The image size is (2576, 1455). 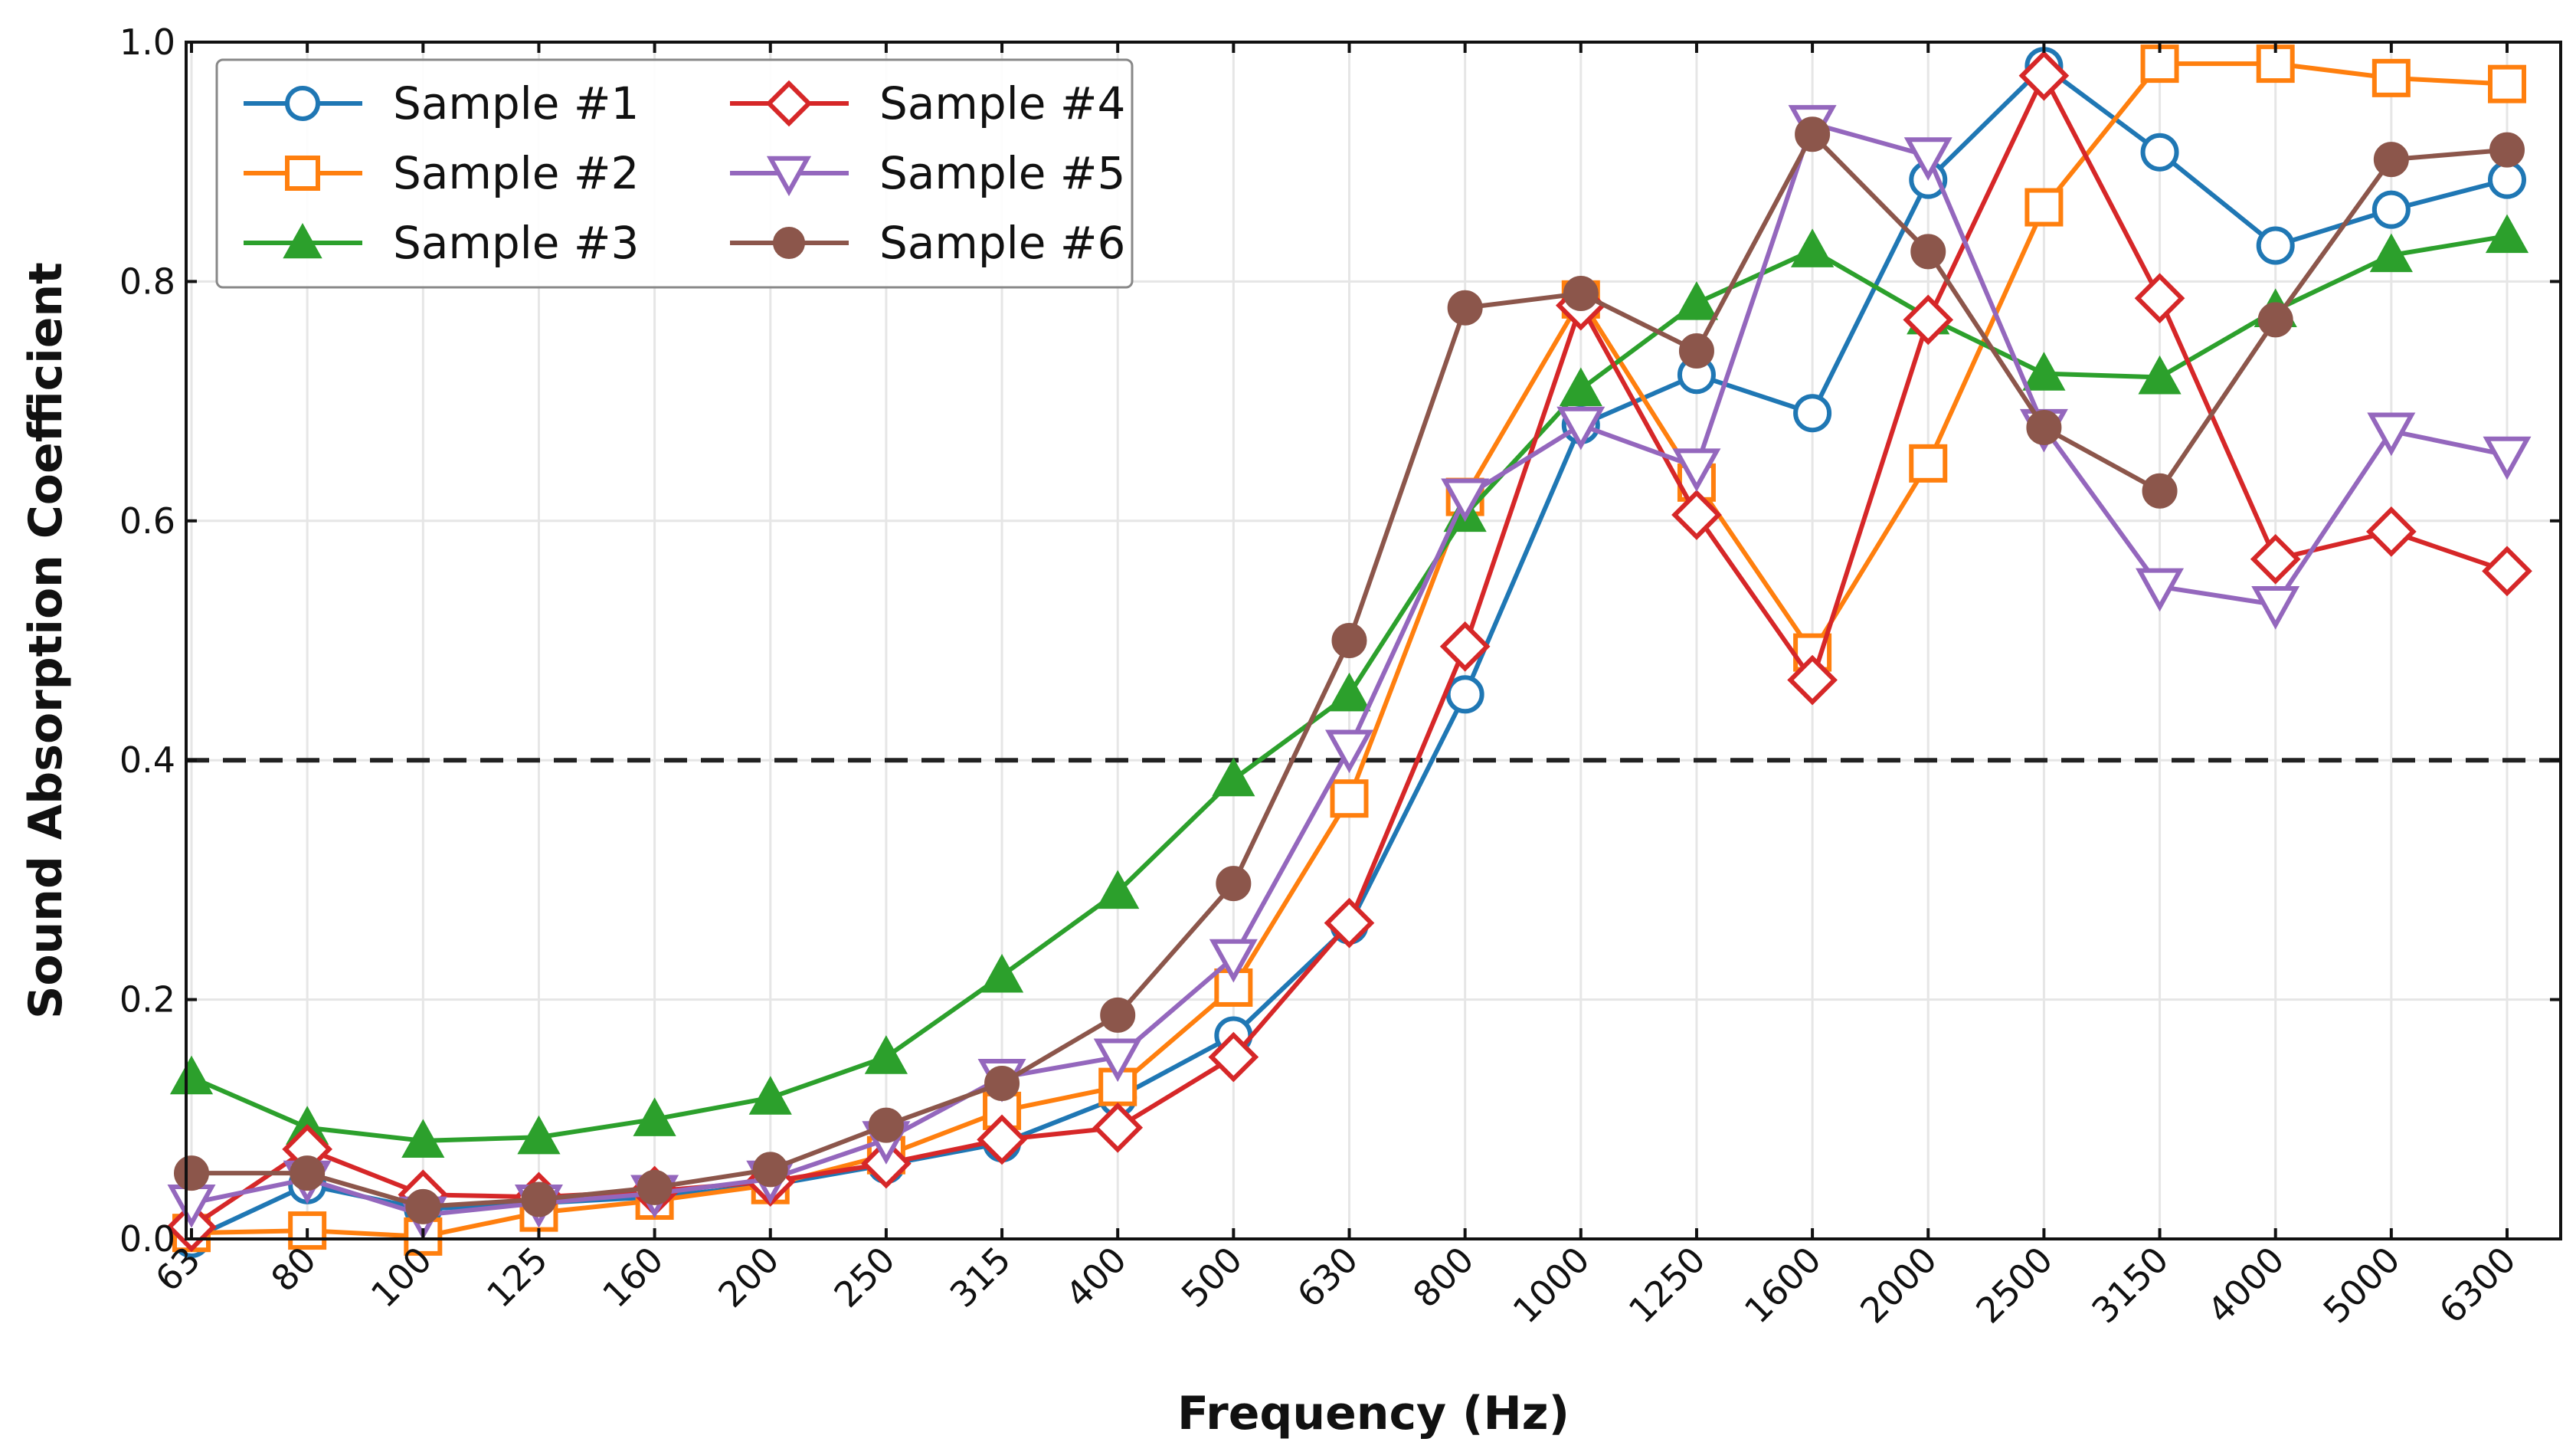 I want to click on y-tick-label: 0.0, so click(x=147, y=1239).